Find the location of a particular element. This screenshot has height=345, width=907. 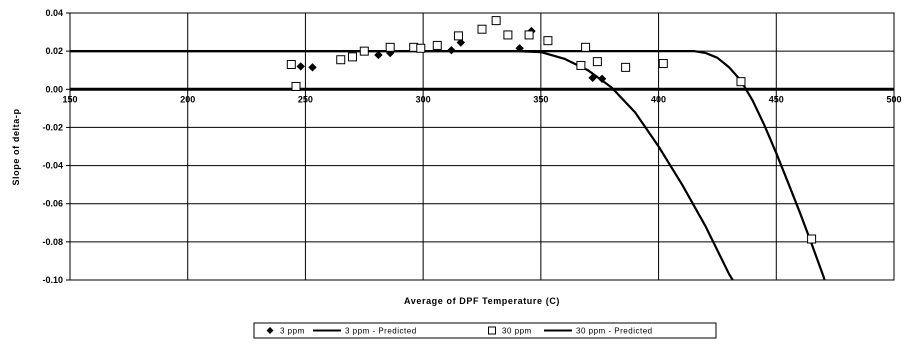

x-tick-label: 500 is located at coordinates (893, 99).